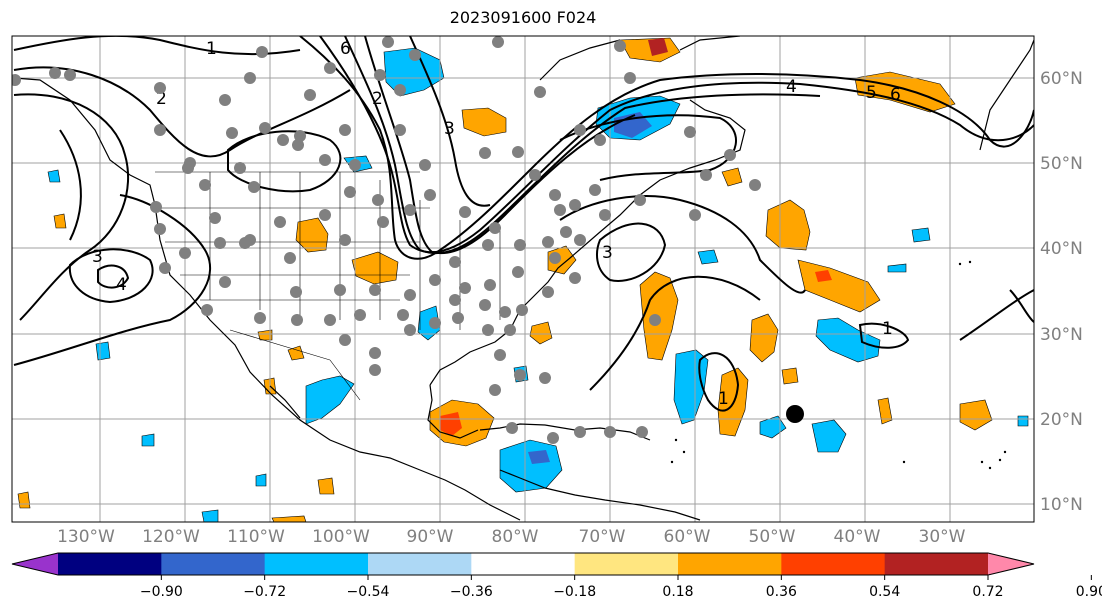  What do you see at coordinates (574, 592) in the screenshot?
I see `colorbar-tick-label: −0.18` at bounding box center [574, 592].